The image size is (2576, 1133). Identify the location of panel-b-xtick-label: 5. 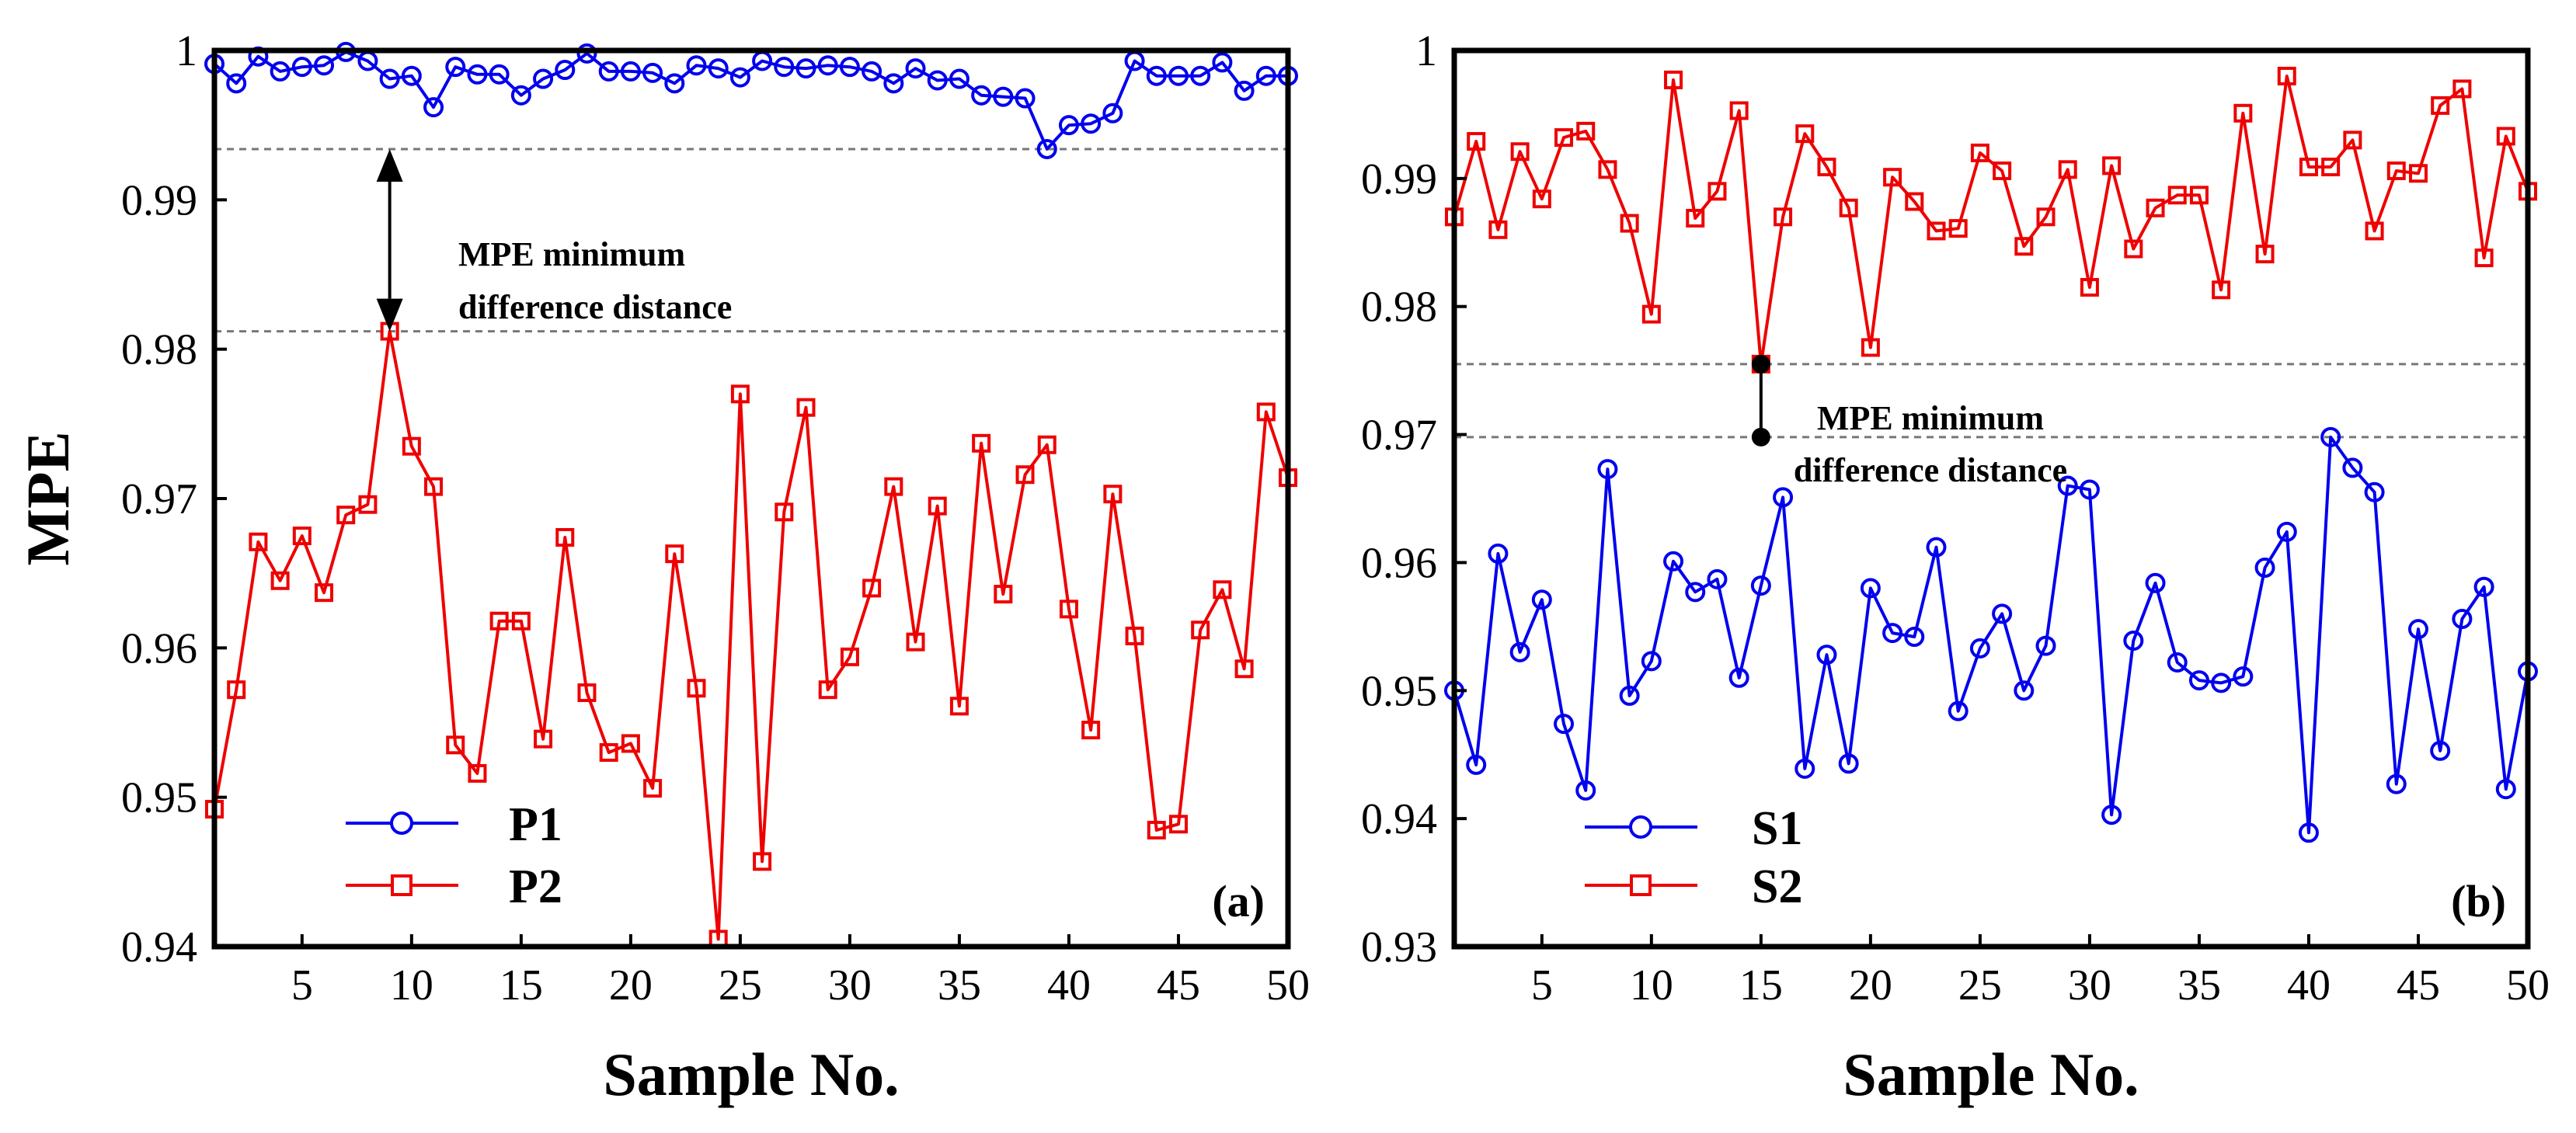
(1542, 985).